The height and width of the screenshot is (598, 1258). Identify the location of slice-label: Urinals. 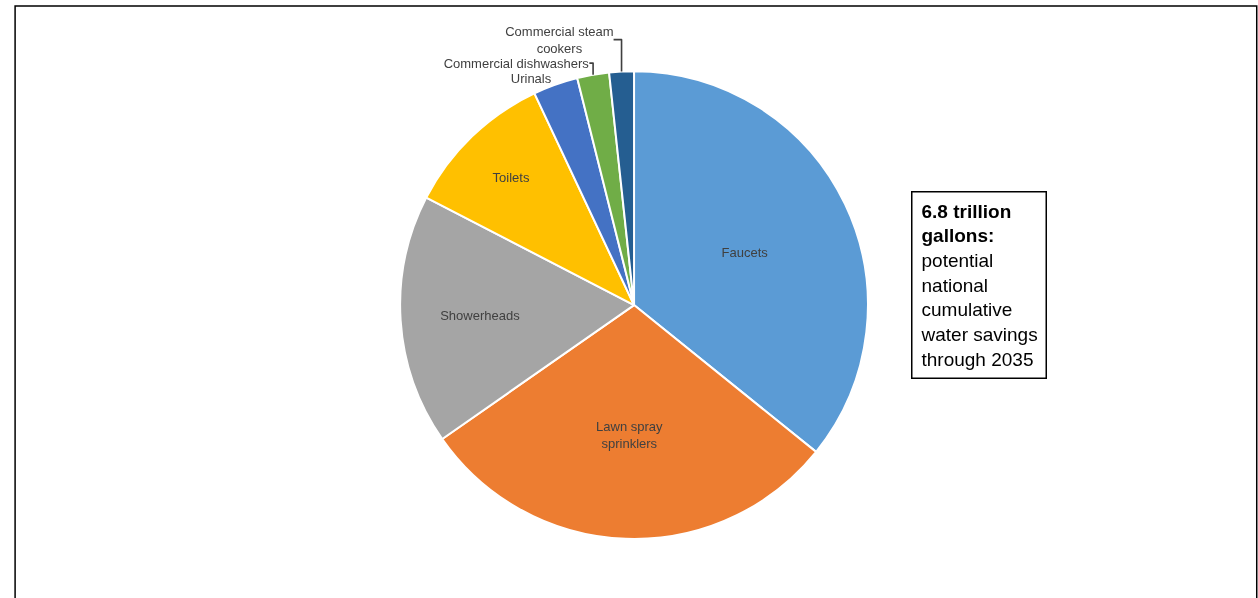
(531, 78).